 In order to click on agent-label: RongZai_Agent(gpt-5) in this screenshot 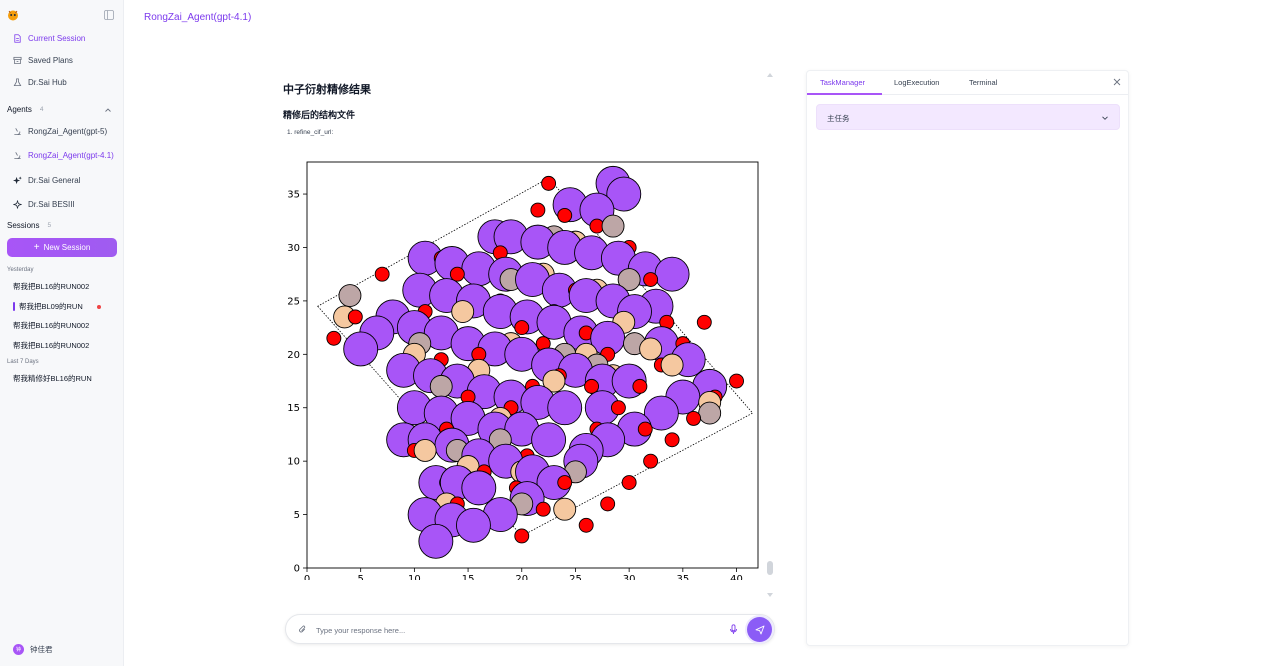, I will do `click(68, 131)`.